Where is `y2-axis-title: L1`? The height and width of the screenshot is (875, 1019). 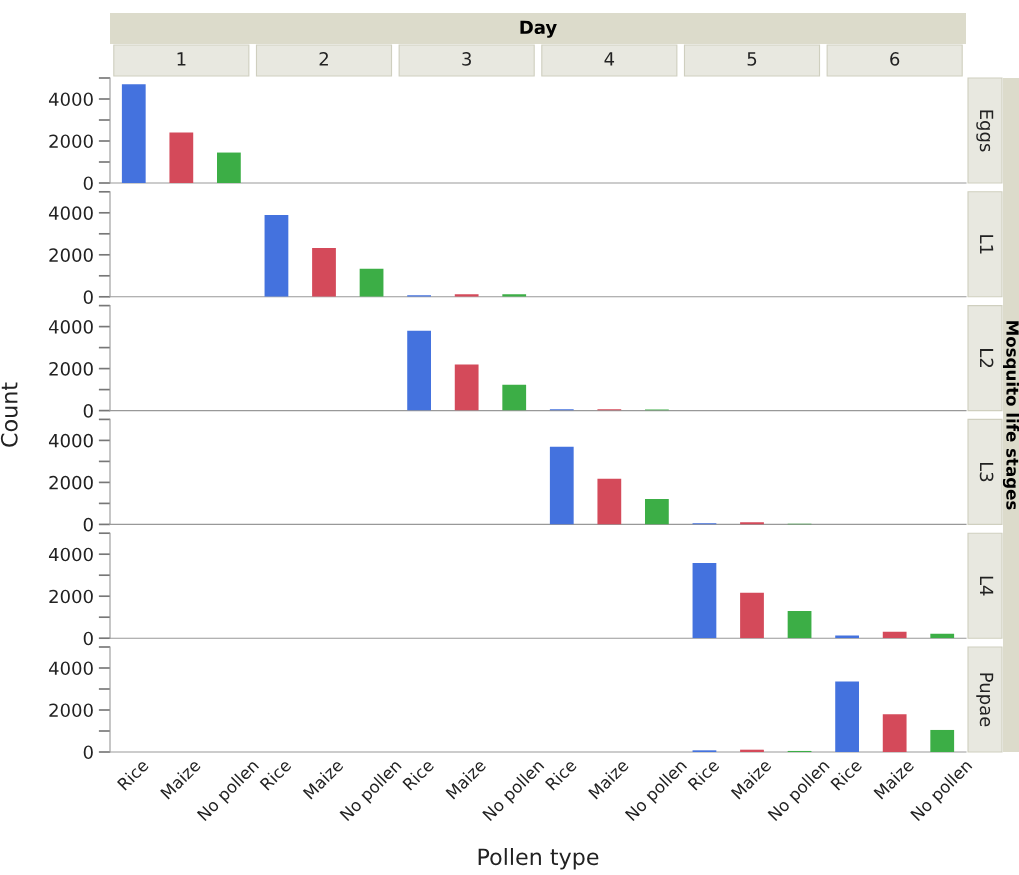
y2-axis-title: L1 is located at coordinates (987, 244).